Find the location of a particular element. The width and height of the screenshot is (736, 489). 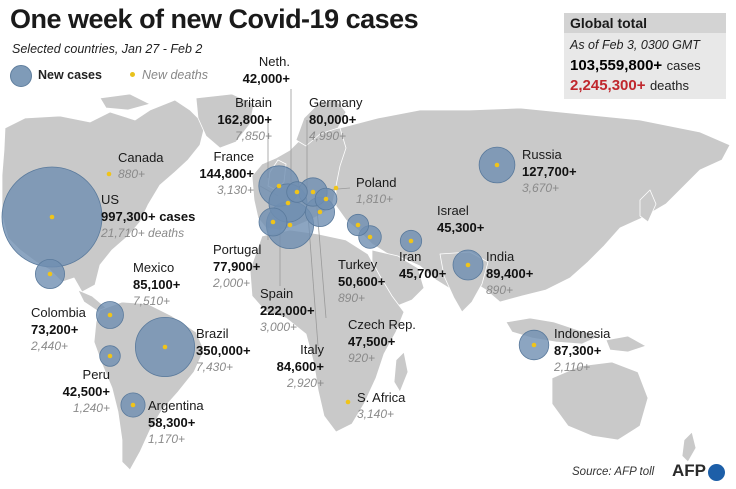

death-dot-czech-rep is located at coordinates (326, 199).